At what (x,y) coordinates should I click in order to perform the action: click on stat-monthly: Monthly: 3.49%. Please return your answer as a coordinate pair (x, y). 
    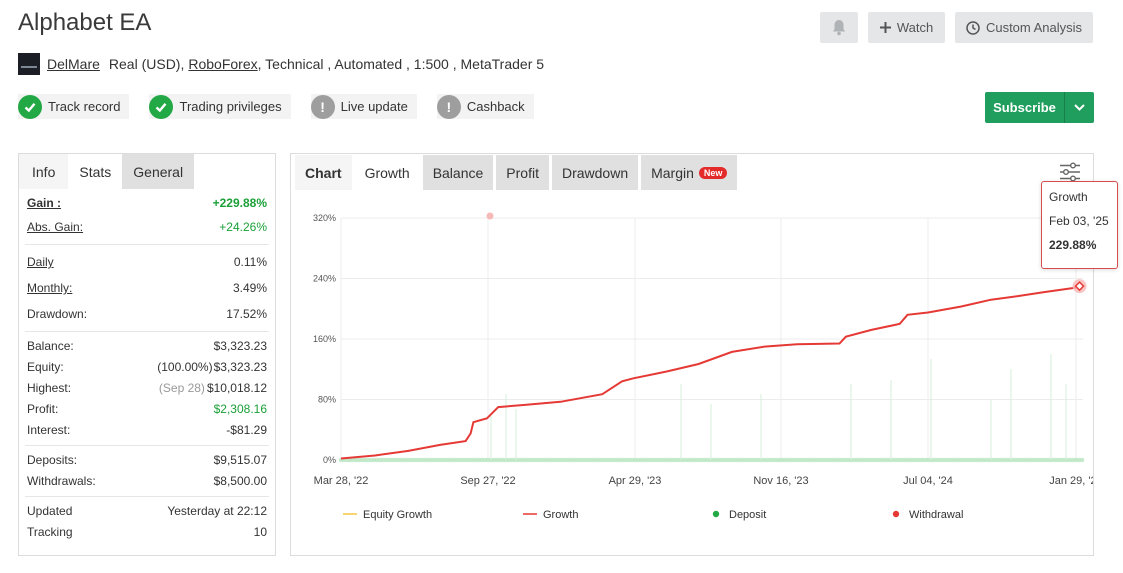
    Looking at the image, I should click on (147, 288).